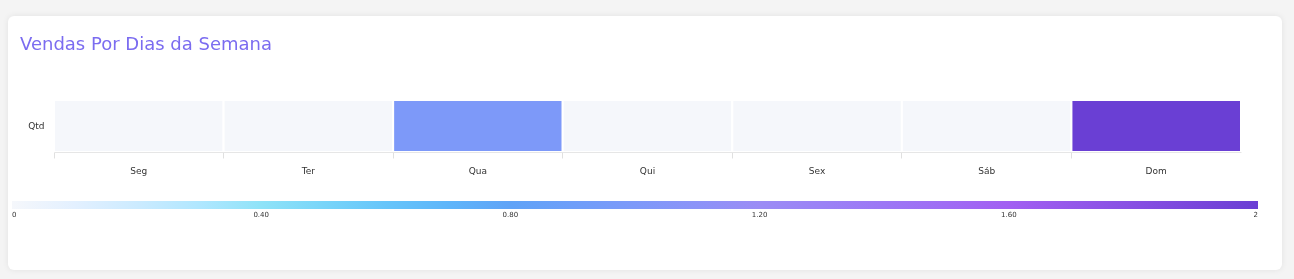 This screenshot has width=1294, height=279. I want to click on x-tick-label: Sáb, so click(987, 170).